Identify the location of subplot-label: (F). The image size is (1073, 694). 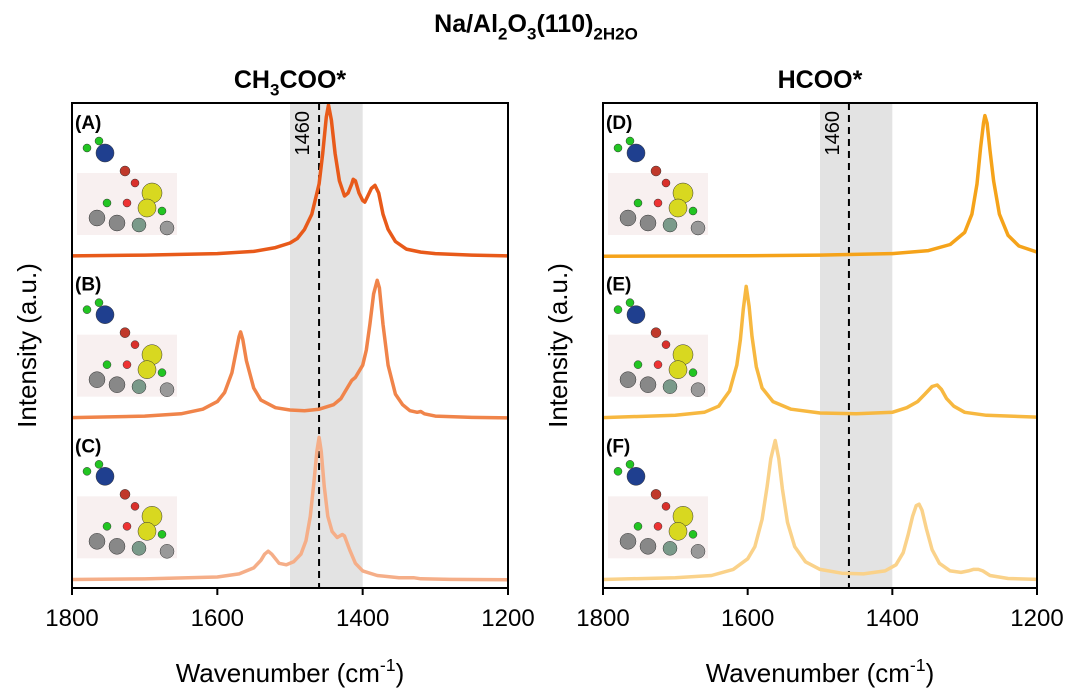
(618, 446).